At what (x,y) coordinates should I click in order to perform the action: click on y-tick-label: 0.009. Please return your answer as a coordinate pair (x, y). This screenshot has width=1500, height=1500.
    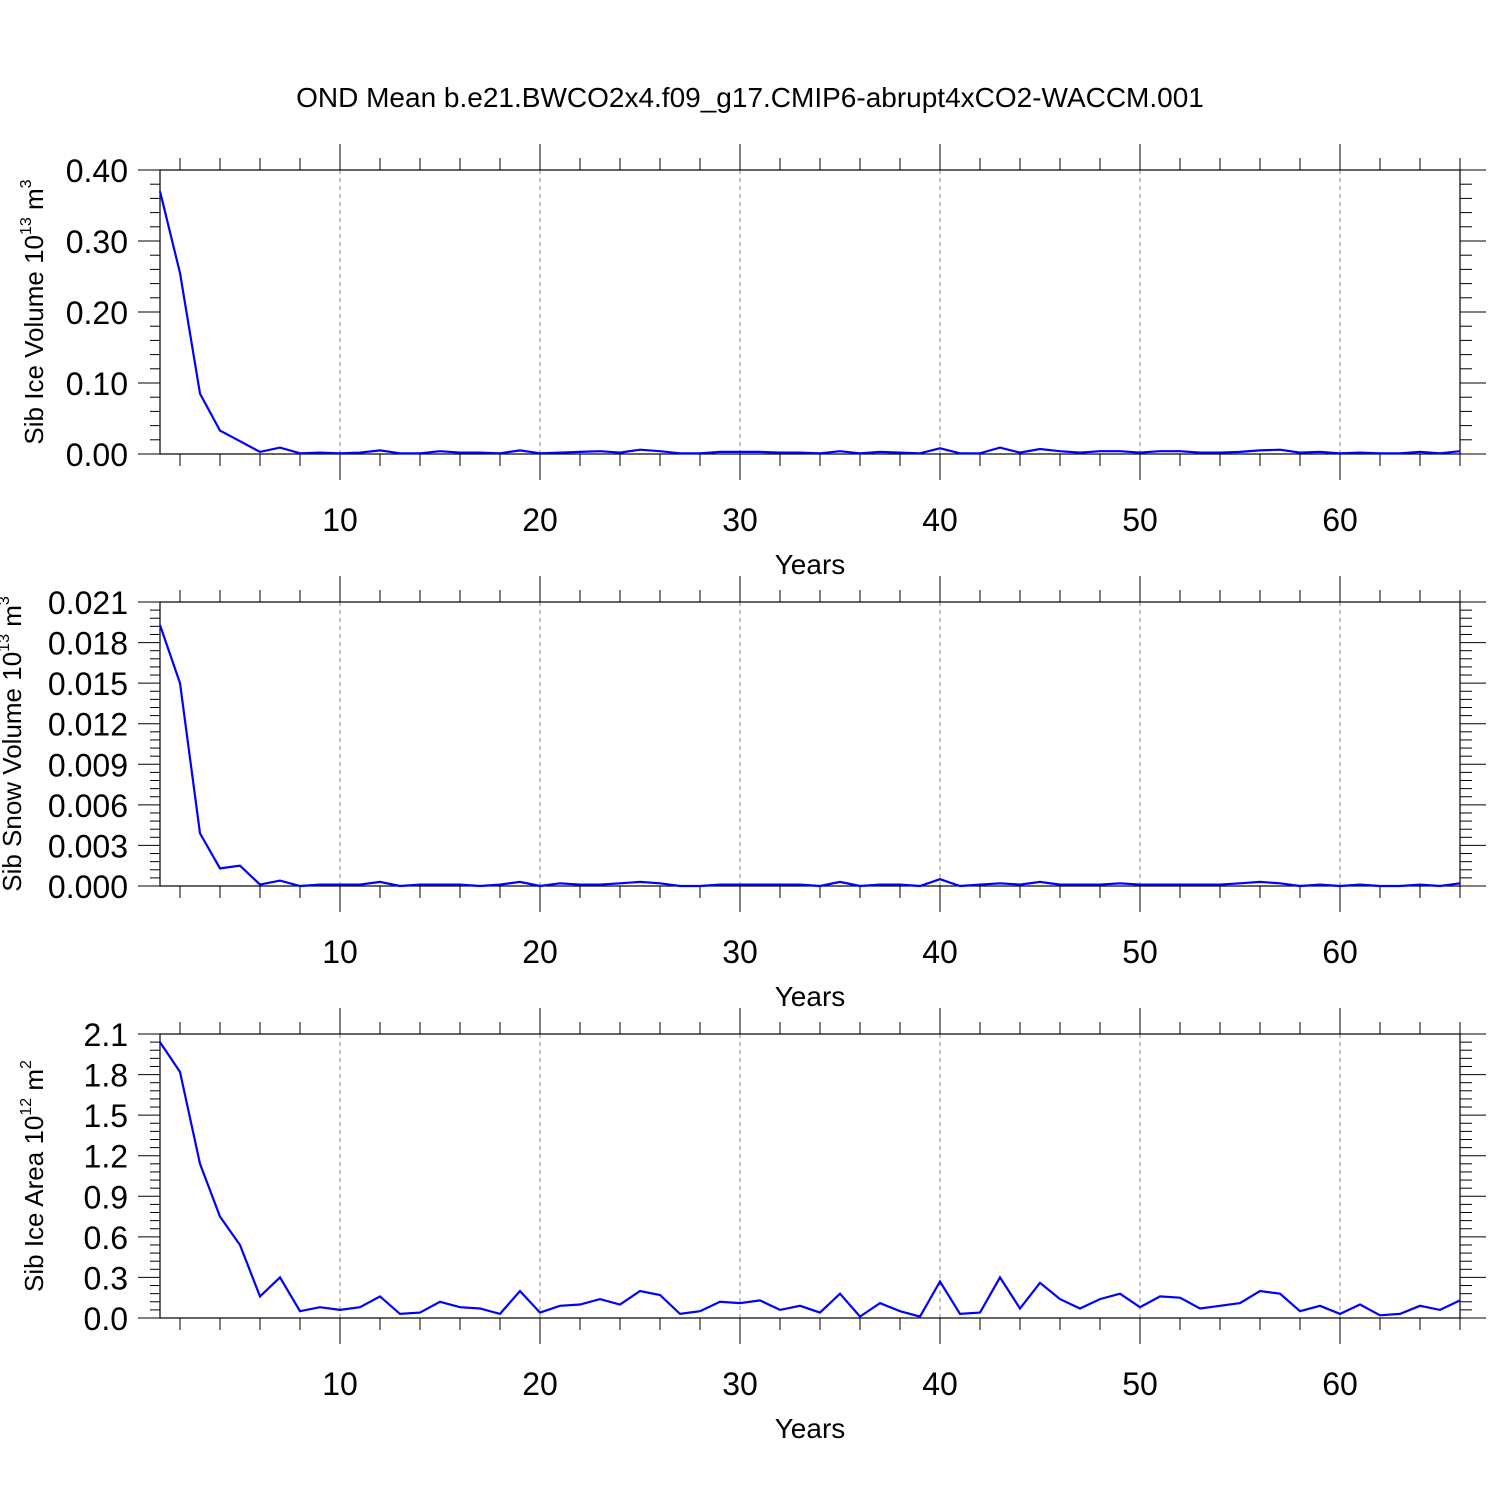
    Looking at the image, I should click on (88, 765).